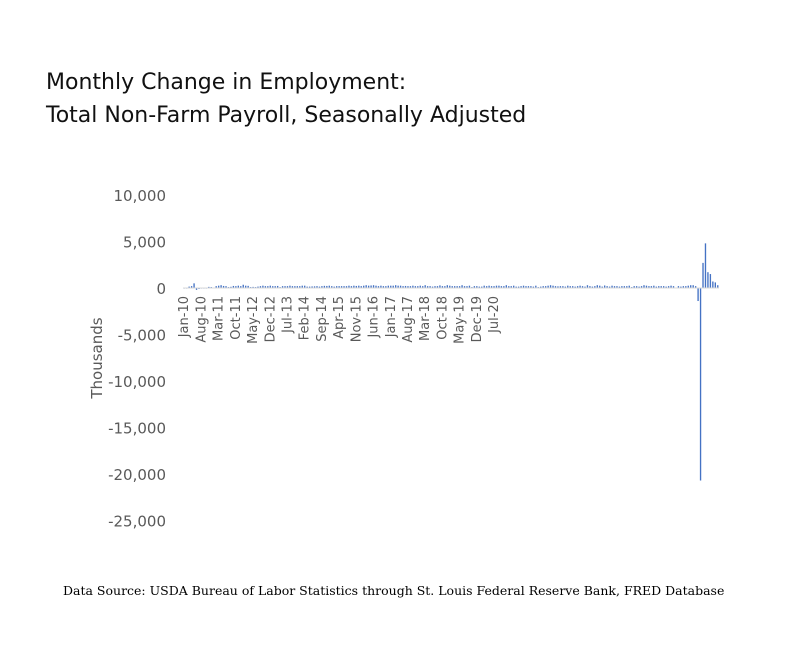 Image resolution: width=800 pixels, height=654 pixels. I want to click on y-tick-label: 5,000, so click(144, 243).